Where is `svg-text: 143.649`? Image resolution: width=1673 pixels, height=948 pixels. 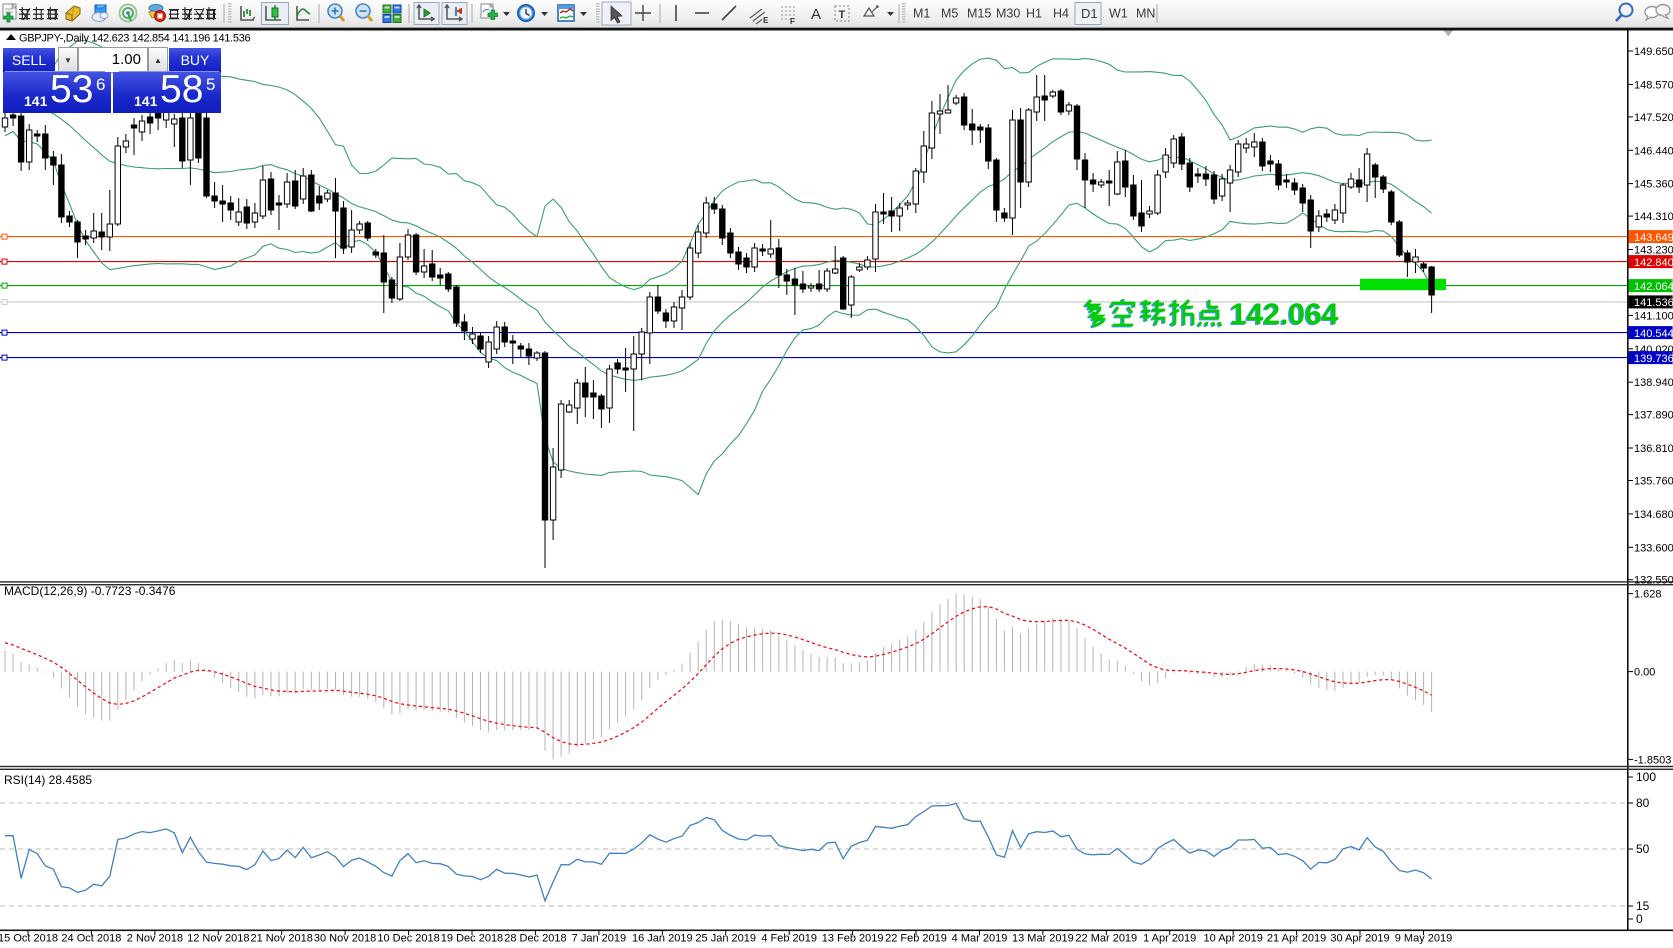
svg-text: 143.649 is located at coordinates (1653, 238).